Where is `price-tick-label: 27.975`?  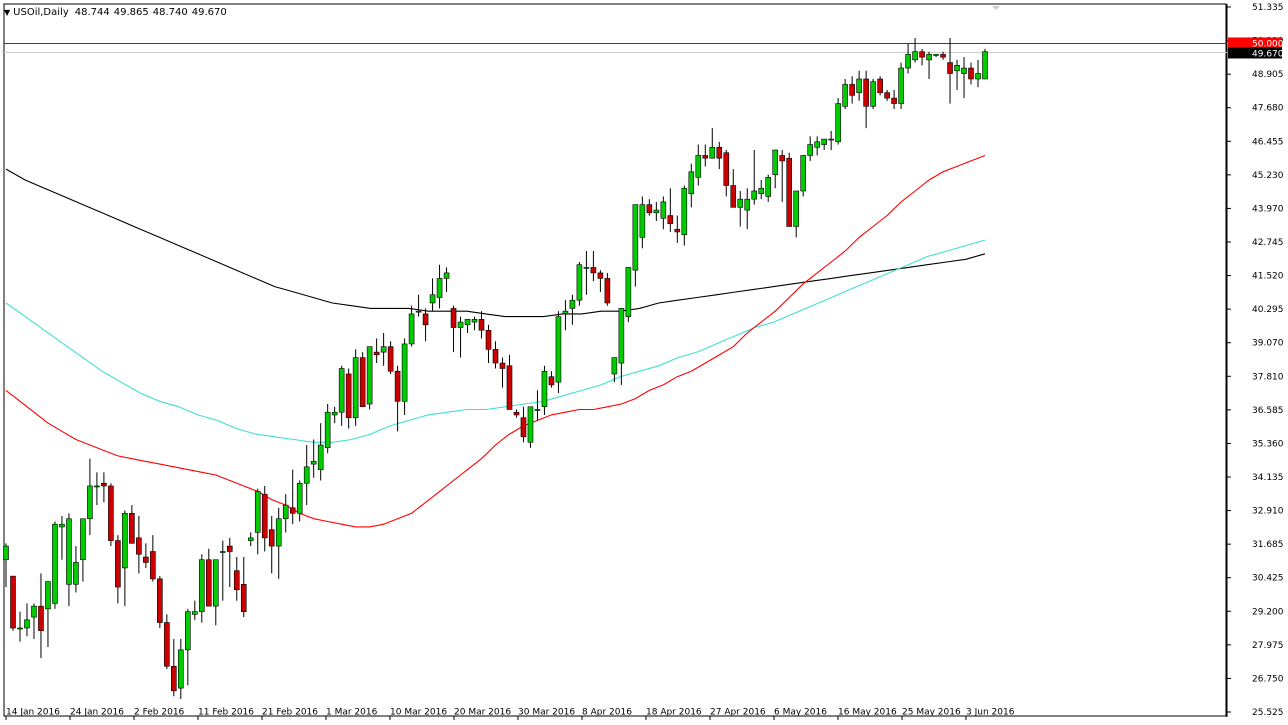 price-tick-label: 27.975 is located at coordinates (1268, 646).